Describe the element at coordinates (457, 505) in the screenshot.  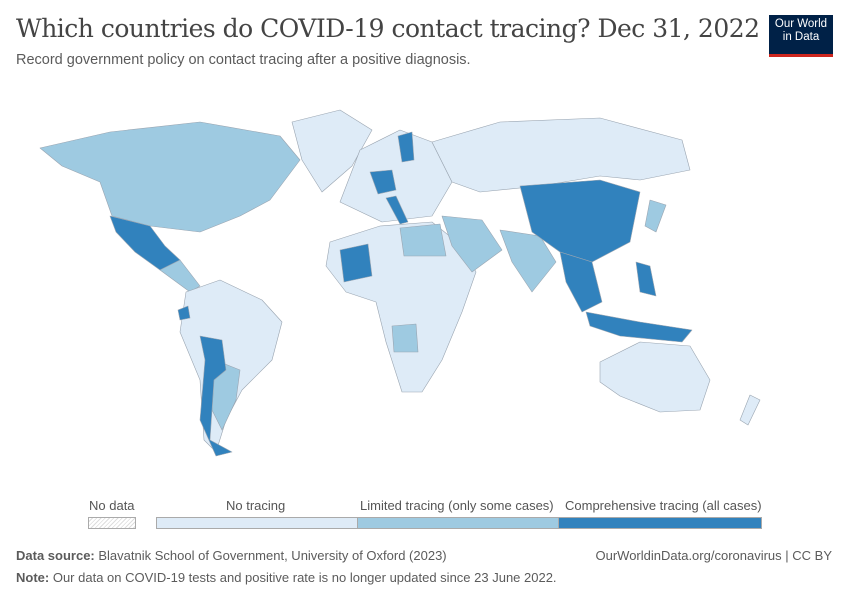
I see `legend-label-limited: Limited tracing (only some cases)` at that location.